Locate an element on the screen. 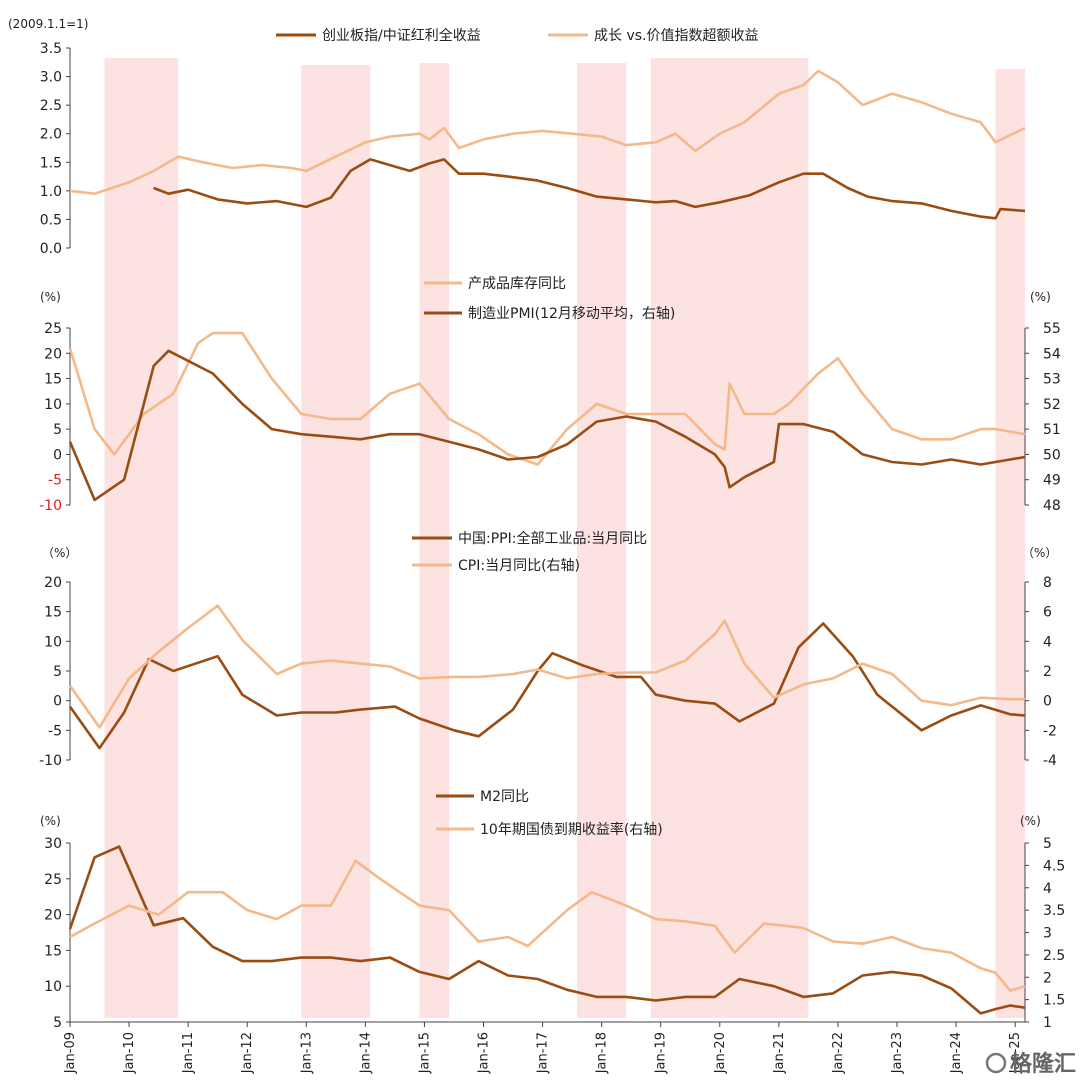 Image resolution: width=1080 pixels, height=1086 pixels. panel-3-series-light-line is located at coordinates (546, 666).